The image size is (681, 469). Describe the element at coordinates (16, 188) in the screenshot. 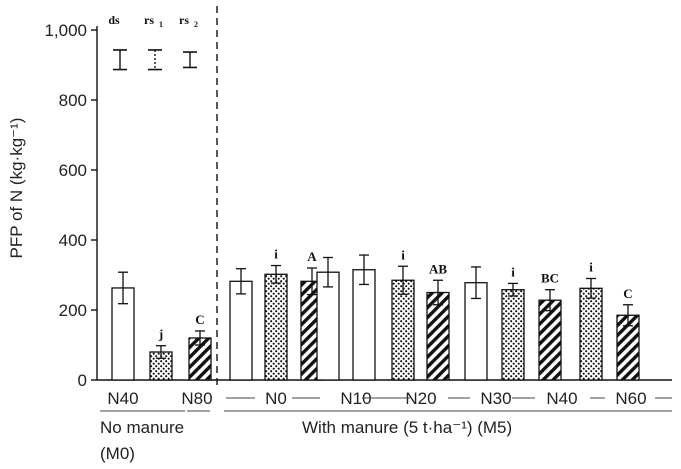

I see `y-axis-label: PFP of N (kg·kg⁻¹)` at that location.